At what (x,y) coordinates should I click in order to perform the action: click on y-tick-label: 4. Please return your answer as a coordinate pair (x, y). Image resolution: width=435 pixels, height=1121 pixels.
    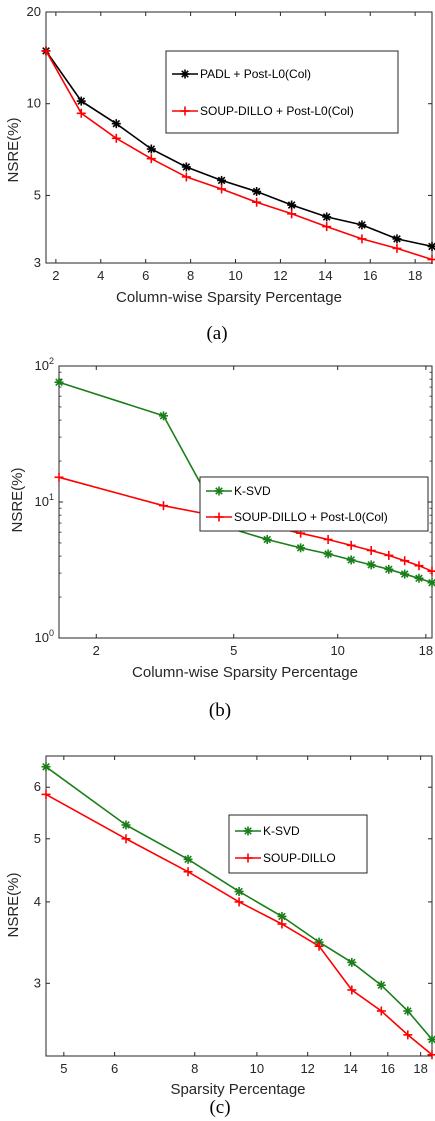
    Looking at the image, I should click on (37, 901).